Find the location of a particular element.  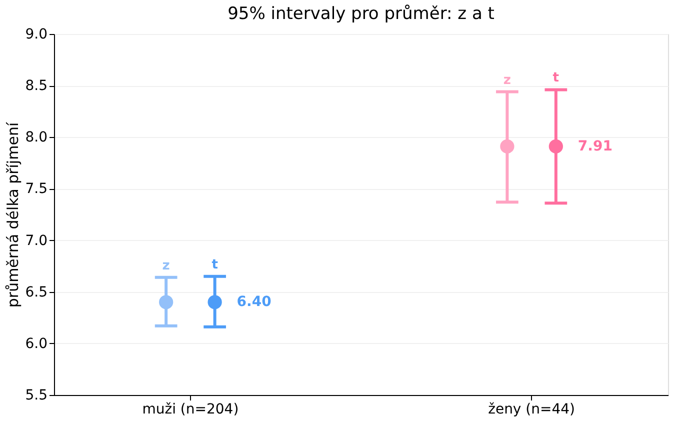

y-tick-label: 7.5 is located at coordinates (36, 189).